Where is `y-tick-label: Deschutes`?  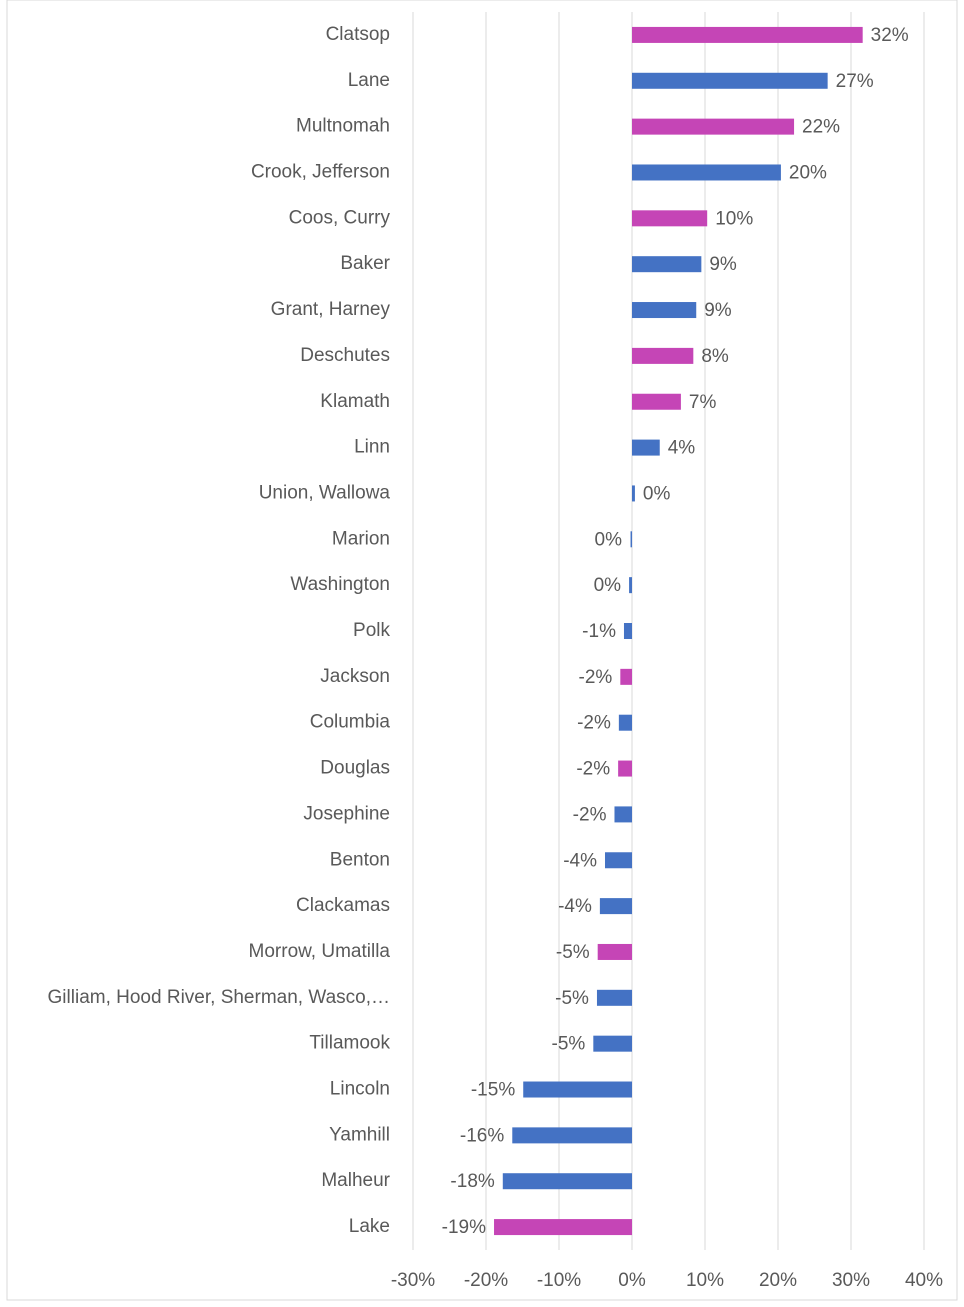
y-tick-label: Deschutes is located at coordinates (345, 355).